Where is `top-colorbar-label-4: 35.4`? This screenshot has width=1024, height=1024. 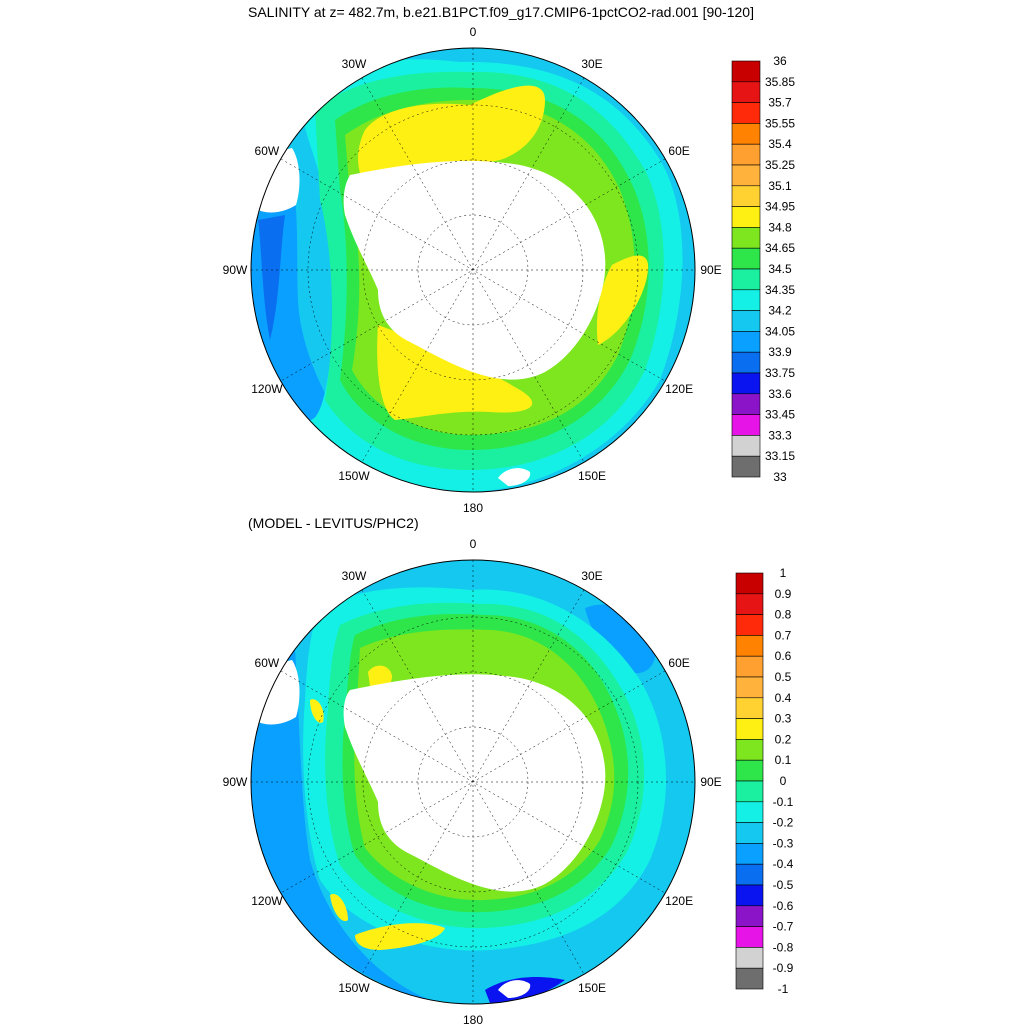 top-colorbar-label-4: 35.4 is located at coordinates (780, 144).